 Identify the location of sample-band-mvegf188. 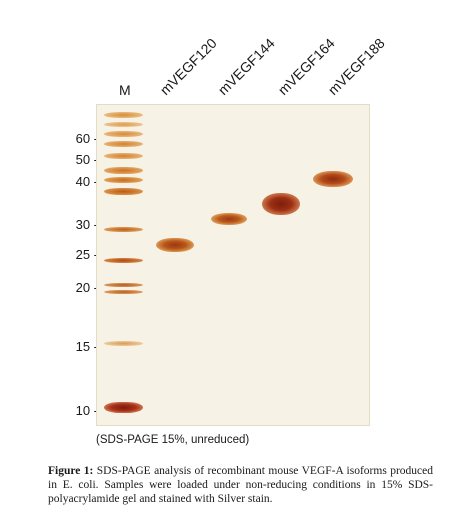
(333, 179).